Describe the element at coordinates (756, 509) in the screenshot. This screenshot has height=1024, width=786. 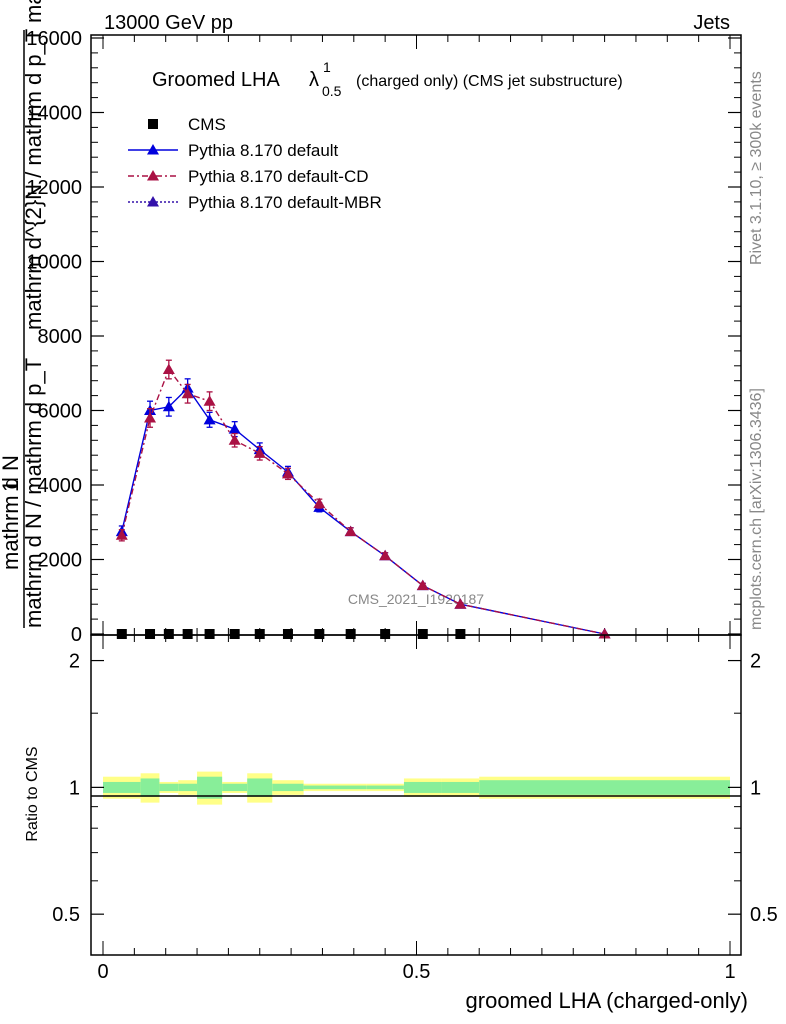
I see `mcplots-label: mcplots.cern.ch [arXiv:1306.3436]` at that location.